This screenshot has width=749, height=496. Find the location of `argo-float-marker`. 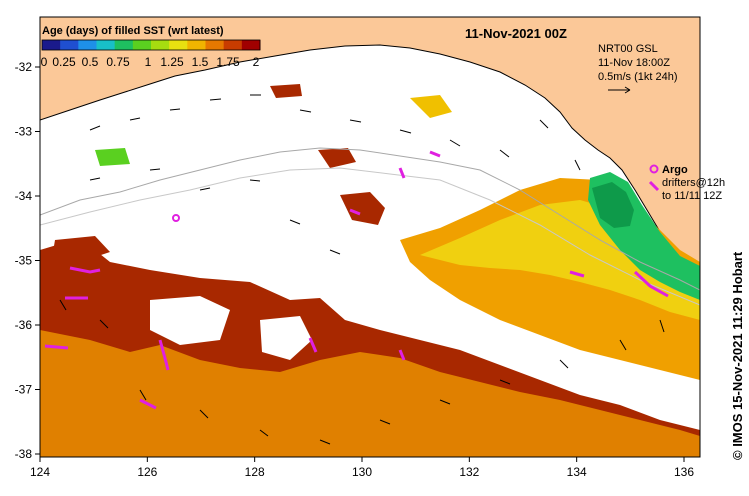

argo-float-marker is located at coordinates (176, 218).